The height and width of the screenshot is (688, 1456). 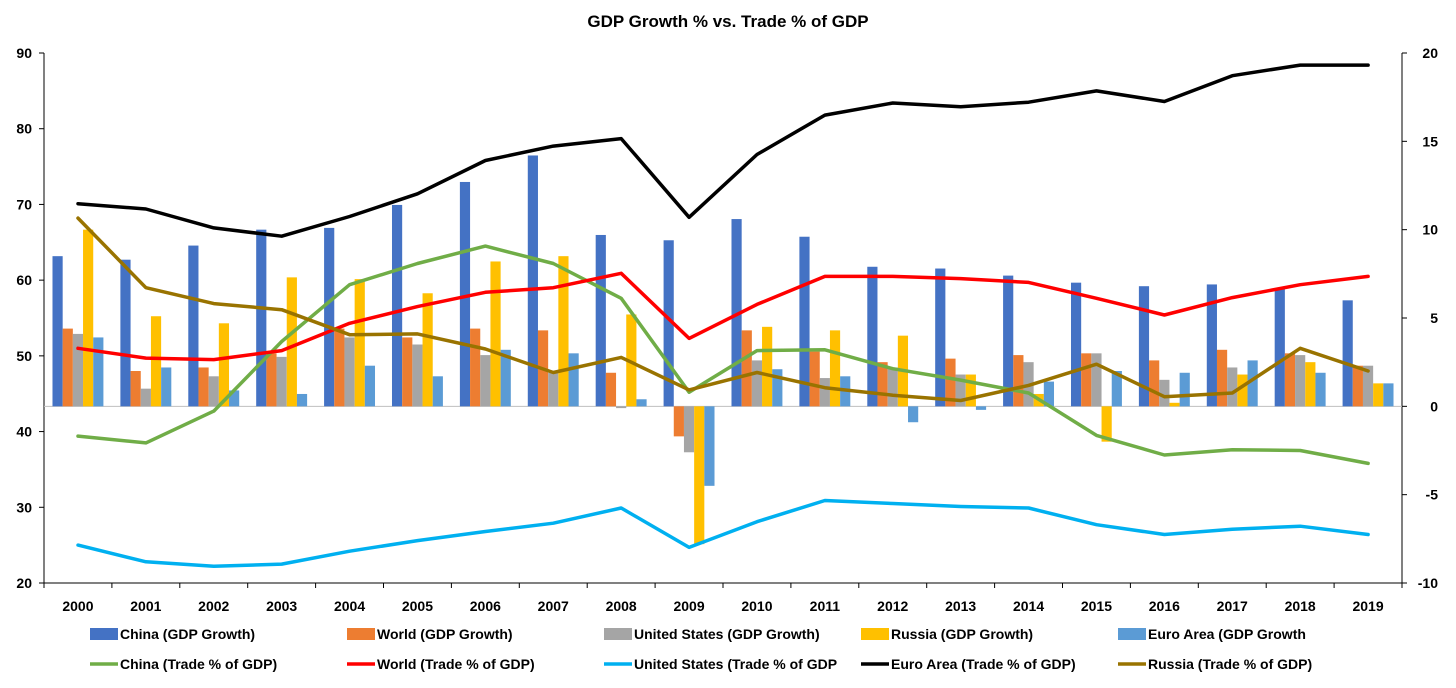 I want to click on legend-label: Euro Area (Trade % of GDP), so click(x=983, y=664).